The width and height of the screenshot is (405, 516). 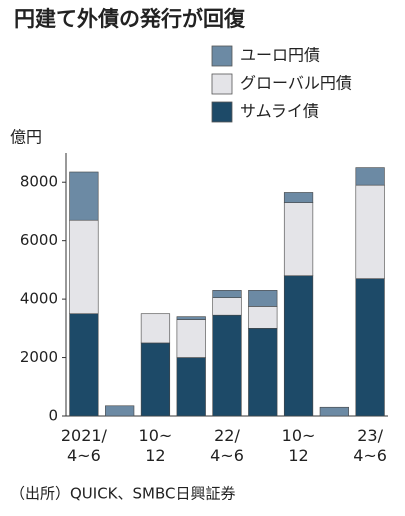 I want to click on legend-label: ユーロ円債, so click(x=280, y=55).